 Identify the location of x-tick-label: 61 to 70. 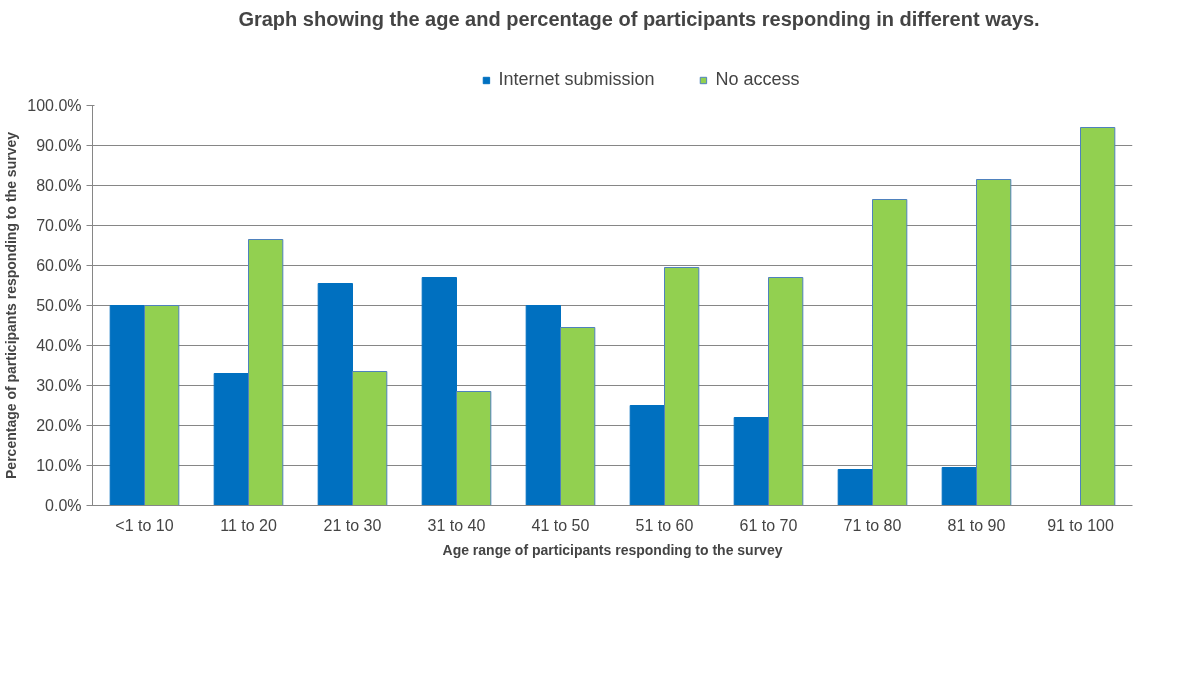
(768, 525).